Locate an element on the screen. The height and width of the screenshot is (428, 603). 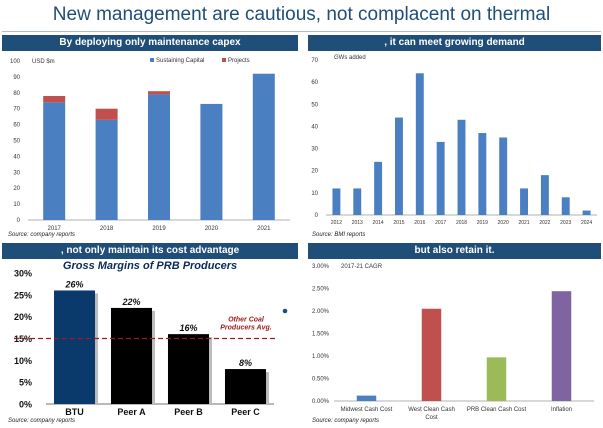
legend-label: Projects is located at coordinates (239, 61).